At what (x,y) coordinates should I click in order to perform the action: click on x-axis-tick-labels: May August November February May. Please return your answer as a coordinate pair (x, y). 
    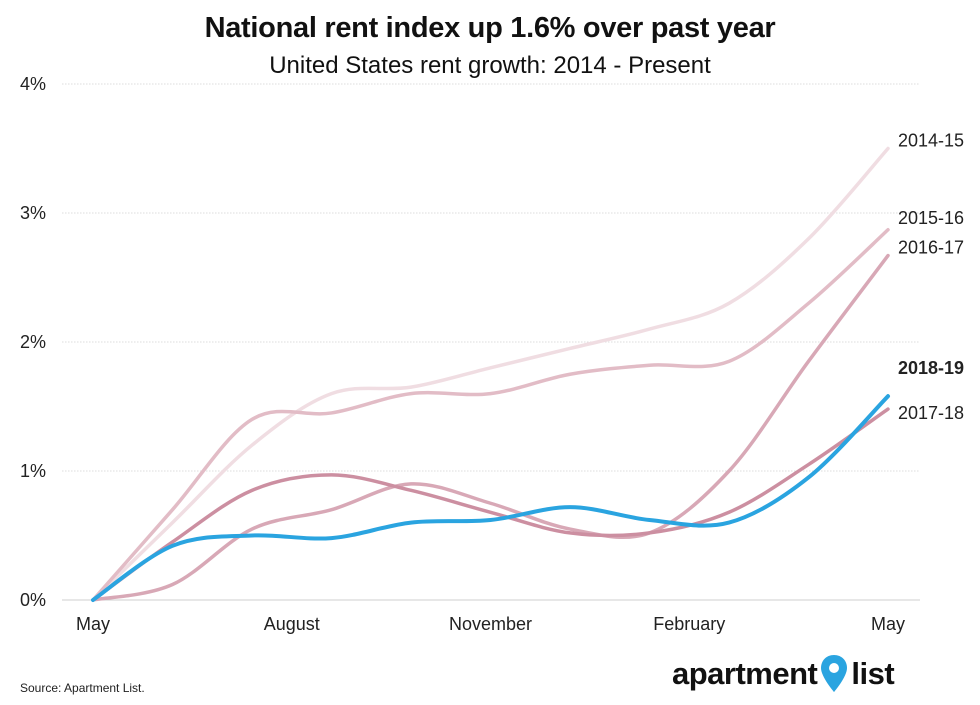
    Looking at the image, I should click on (490, 624).